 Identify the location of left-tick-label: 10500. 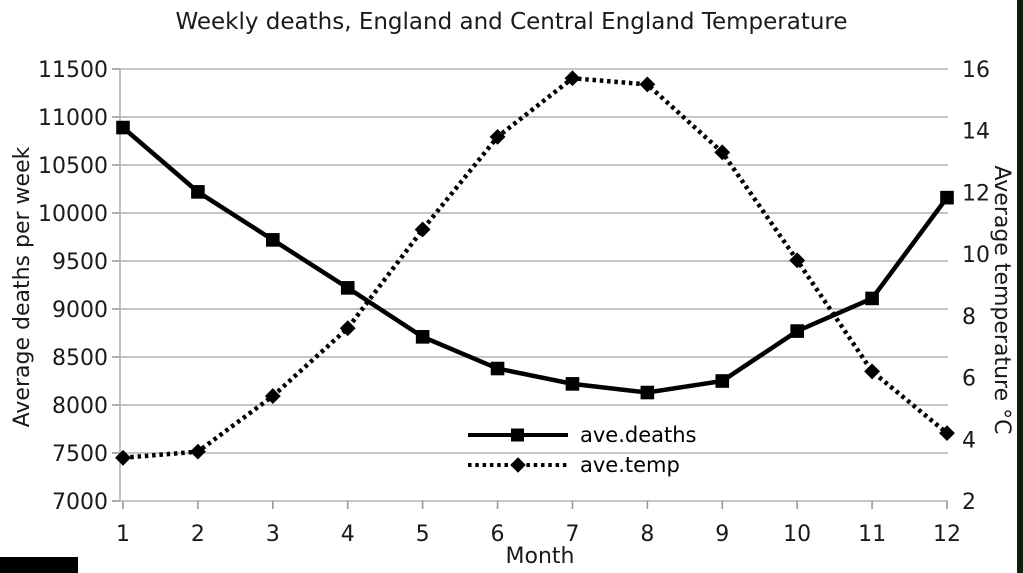
(73, 166).